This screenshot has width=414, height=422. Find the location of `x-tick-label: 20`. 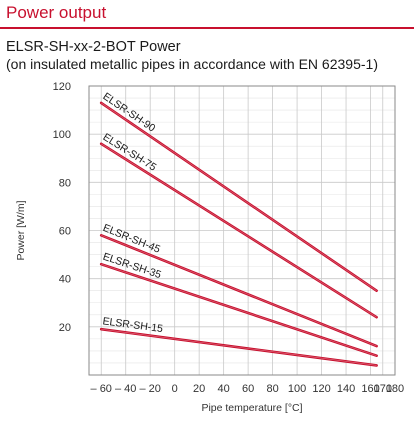

x-tick-label: 20 is located at coordinates (199, 389).